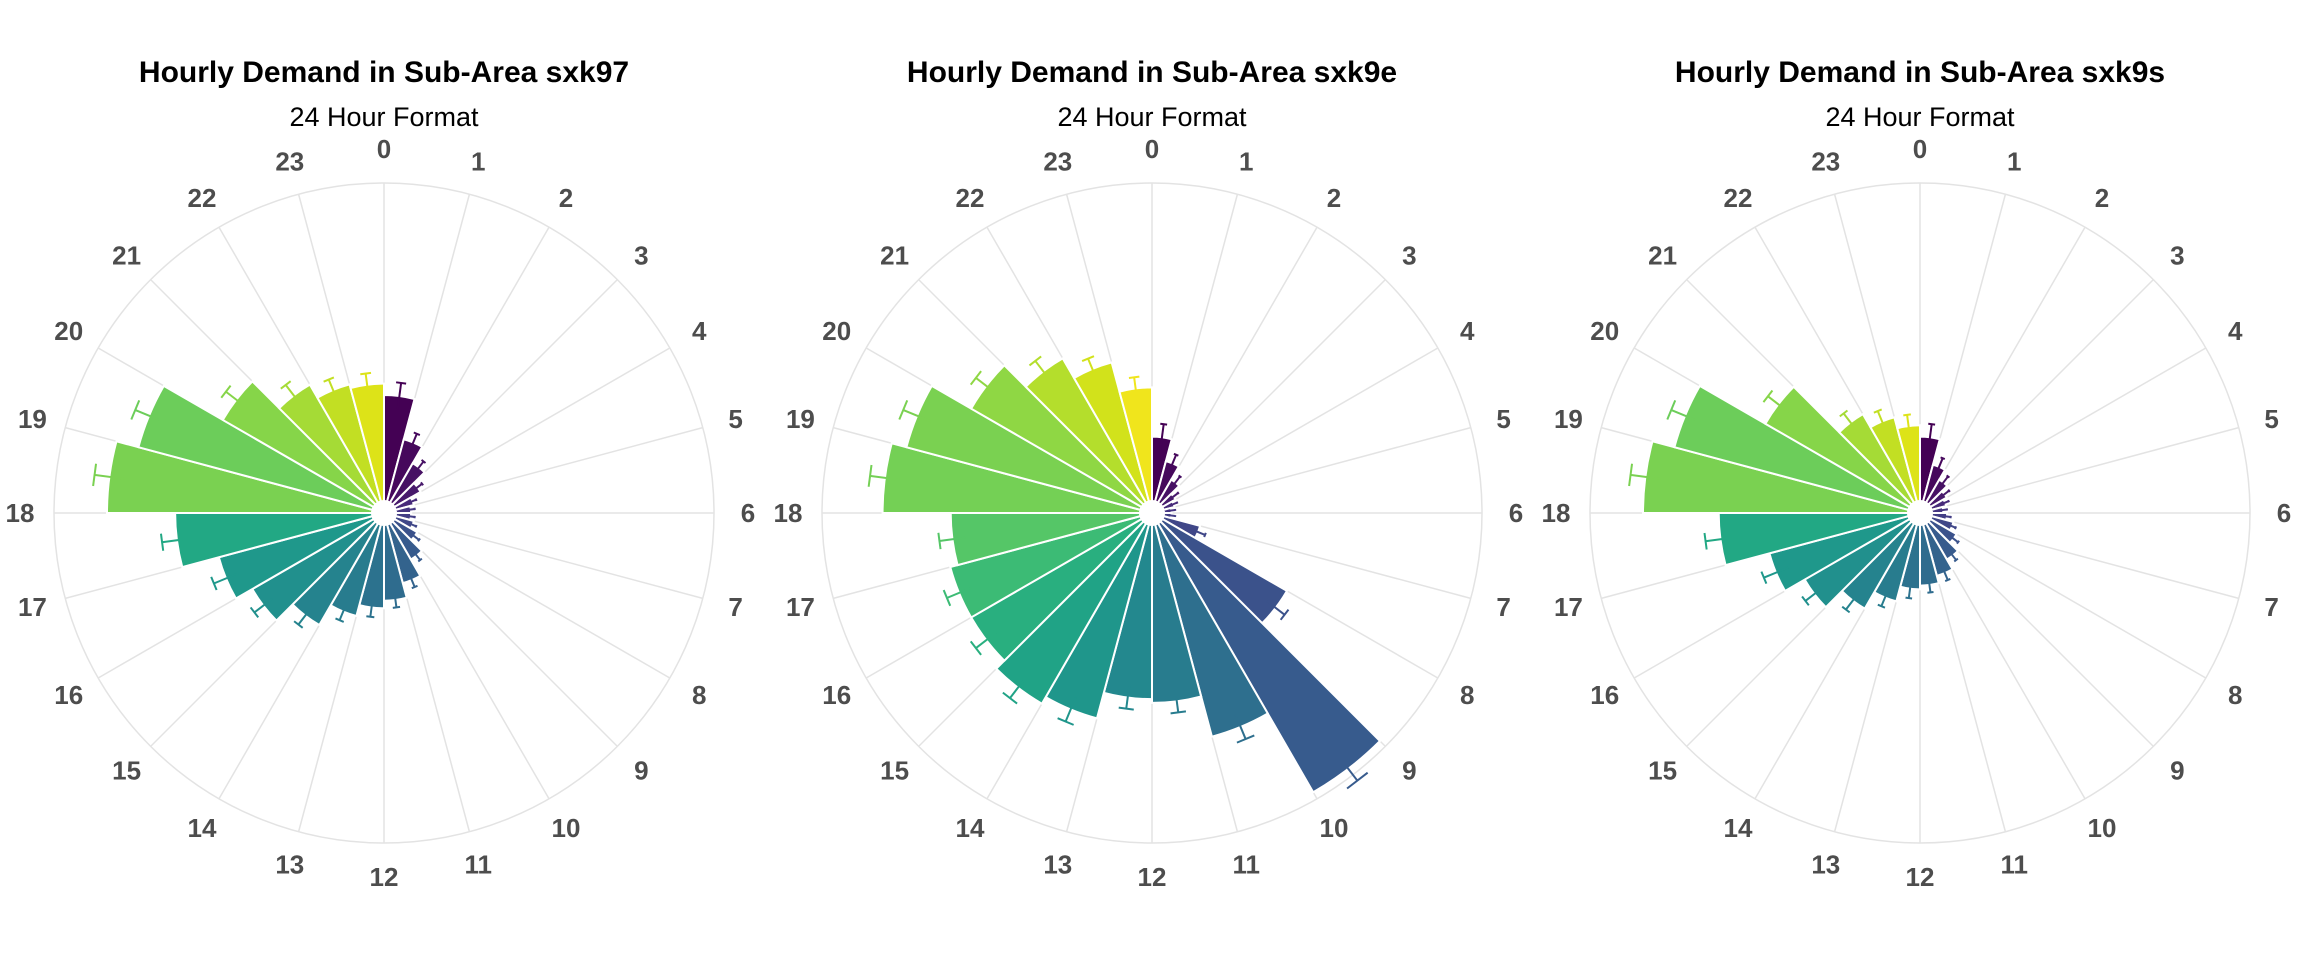  I want to click on chart-title: Hourly Demand in Sub-Area sxk97, so click(384, 72).